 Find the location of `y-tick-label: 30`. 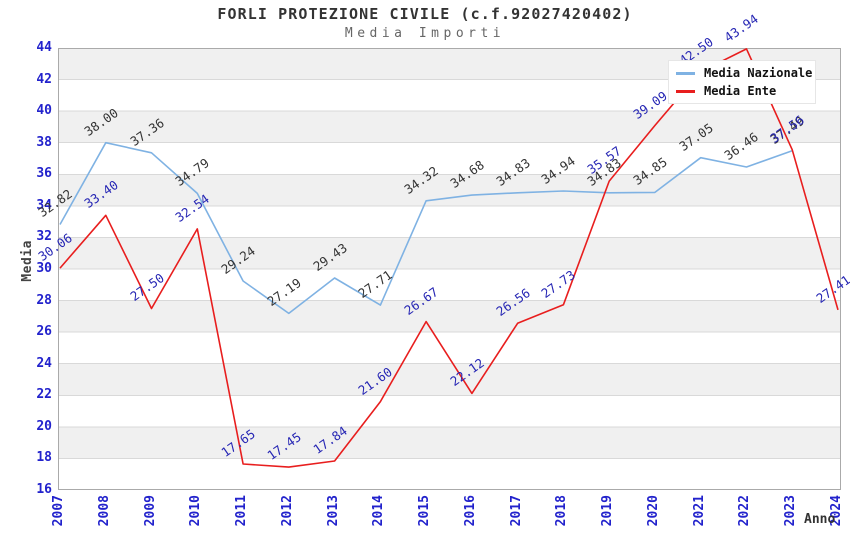

y-tick-label: 30 is located at coordinates (44, 268).